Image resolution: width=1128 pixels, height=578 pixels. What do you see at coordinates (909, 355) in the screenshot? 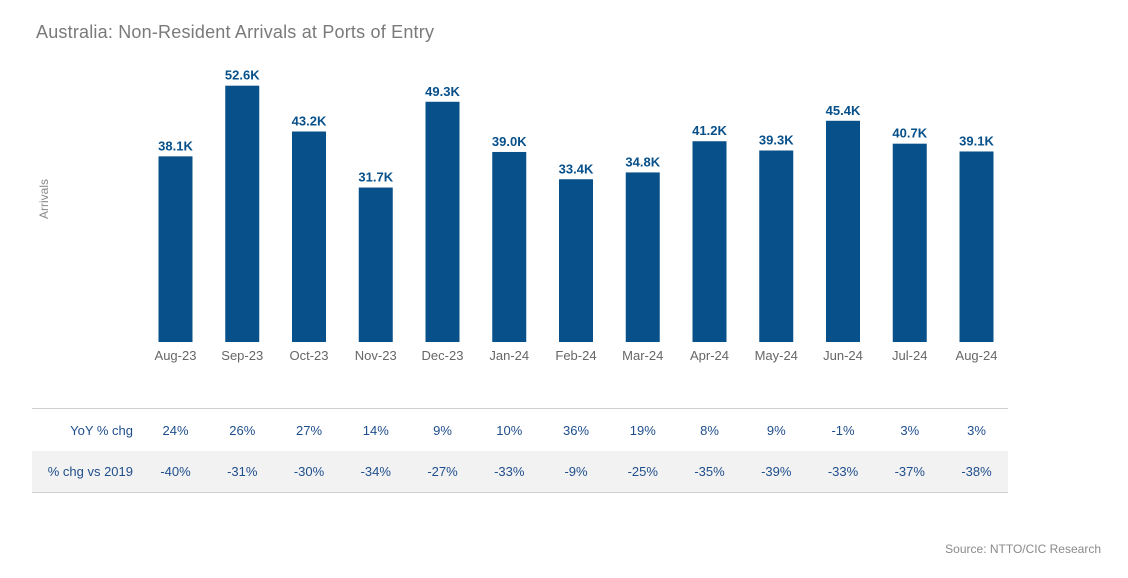
I see `x-tick-Jul-24: Jul-24` at bounding box center [909, 355].